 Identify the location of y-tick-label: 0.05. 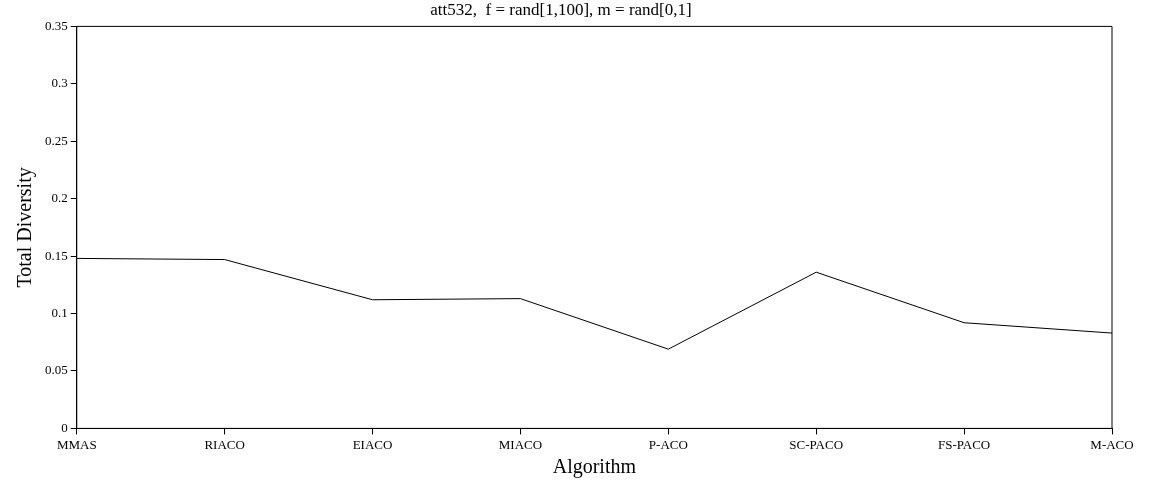
(56, 370).